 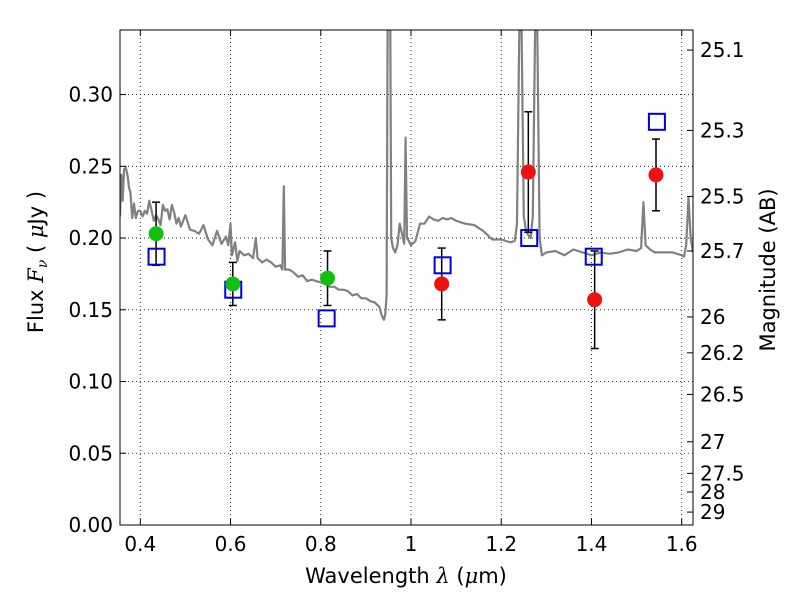 What do you see at coordinates (682, 544) in the screenshot?
I see `x-tick-label: 1.6` at bounding box center [682, 544].